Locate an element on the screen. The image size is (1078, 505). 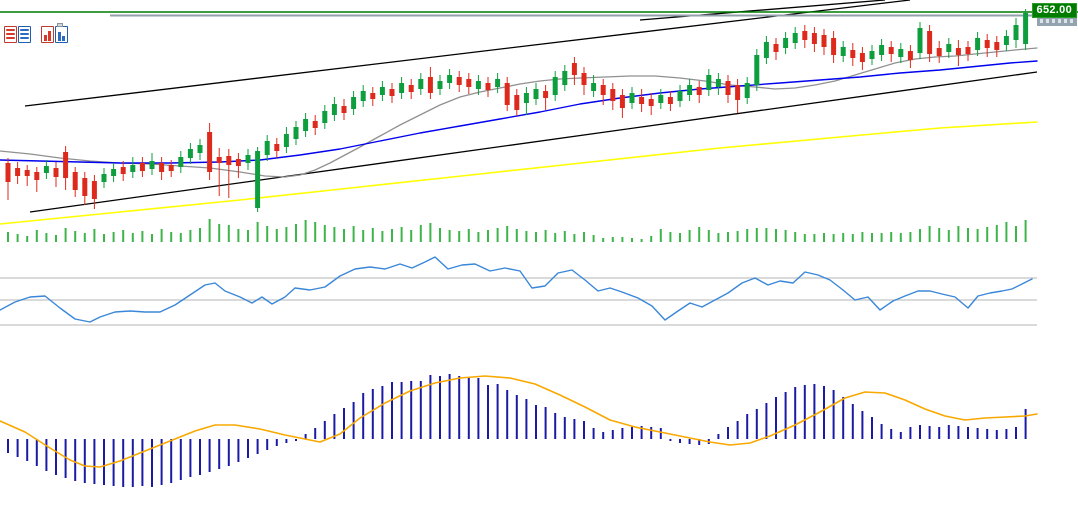
toolbar is located at coordinates (36, 33).